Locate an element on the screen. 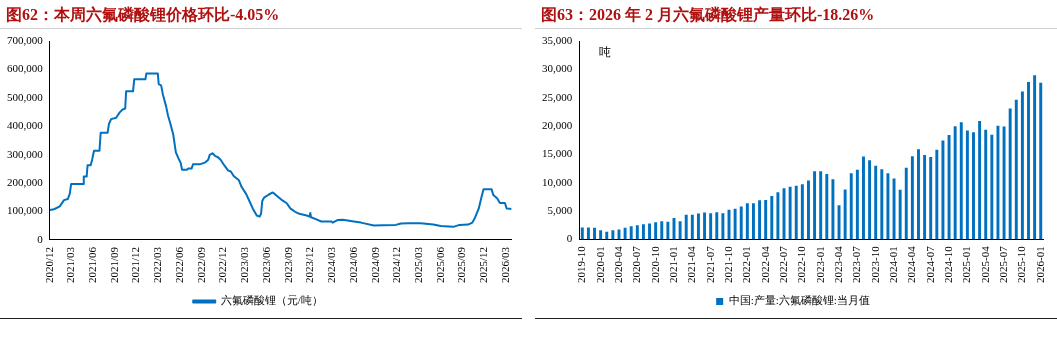 This screenshot has height=344, width=1057. x-tick-label: 2025-04 is located at coordinates (984, 264).